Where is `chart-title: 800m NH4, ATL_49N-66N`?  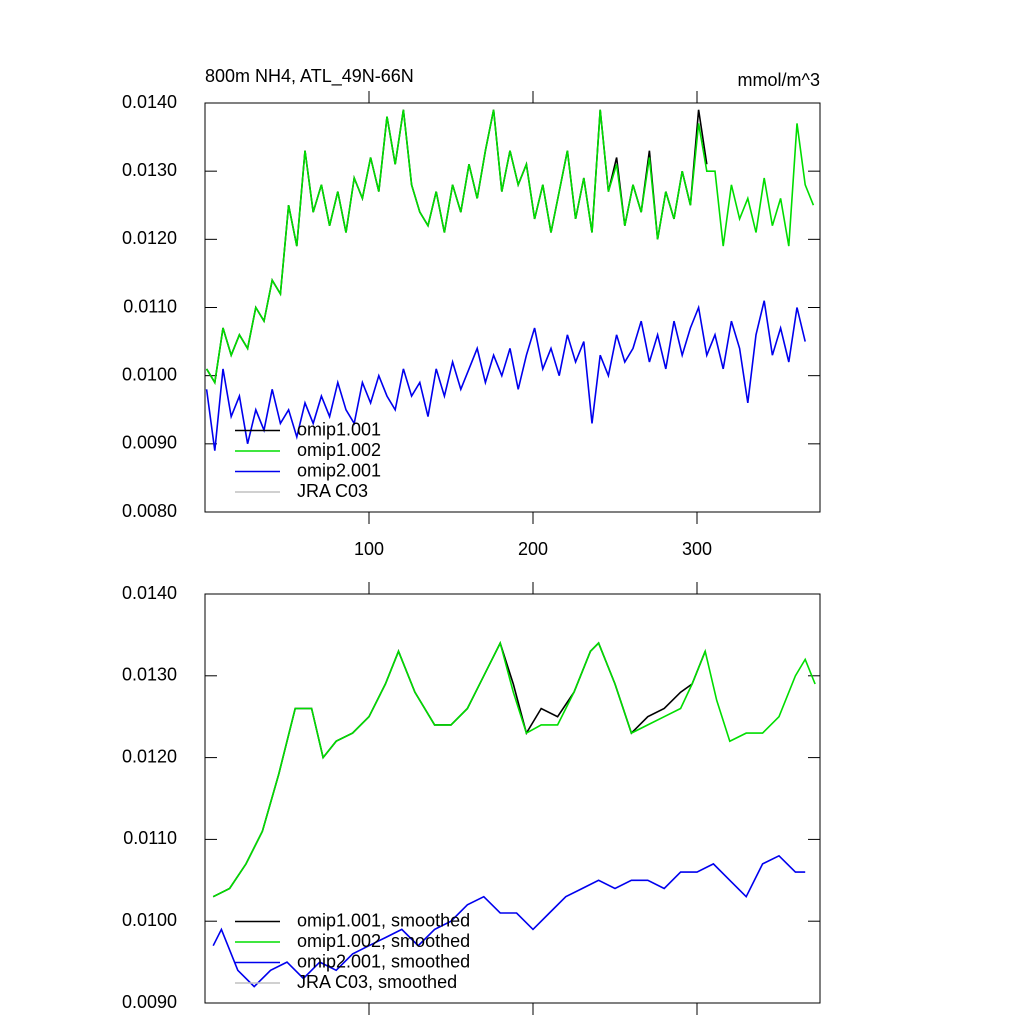 chart-title: 800m NH4, ATL_49N-66N is located at coordinates (309, 76).